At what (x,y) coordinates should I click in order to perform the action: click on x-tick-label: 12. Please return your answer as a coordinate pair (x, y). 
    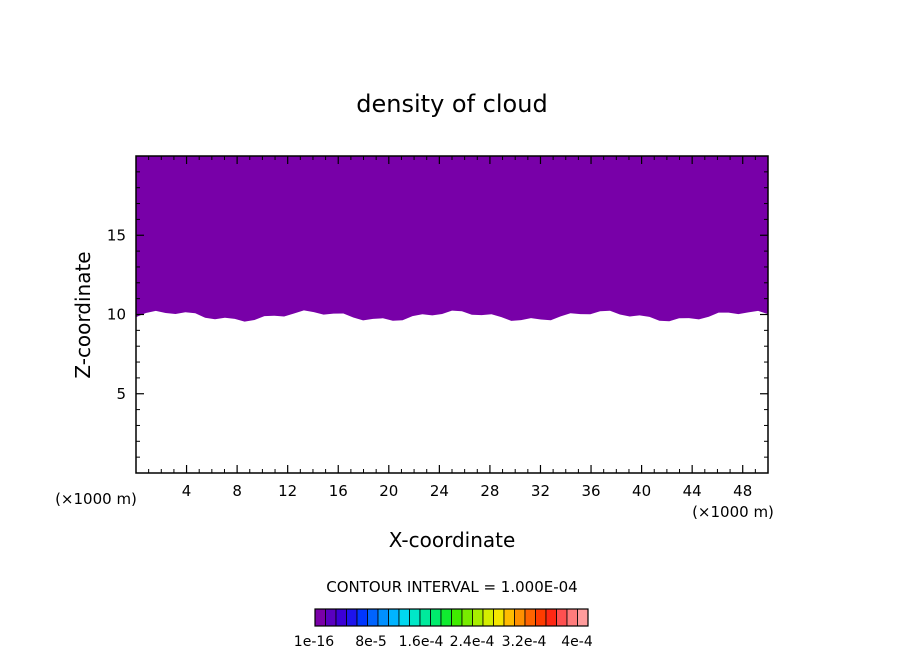
    Looking at the image, I should click on (287, 491).